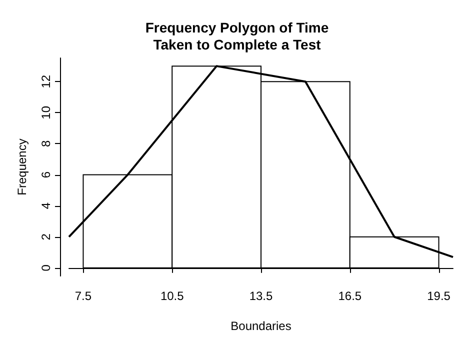 This screenshot has height=349, width=474. I want to click on x-tick-label: 13.5, so click(261, 296).